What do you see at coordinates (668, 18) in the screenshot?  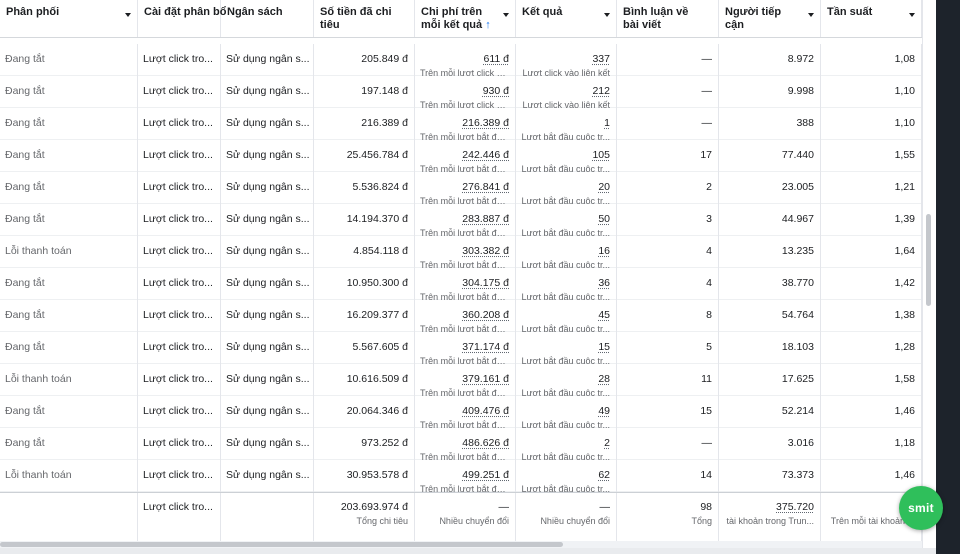 I see `column-header-comments: Bình luận về bài viết` at bounding box center [668, 18].